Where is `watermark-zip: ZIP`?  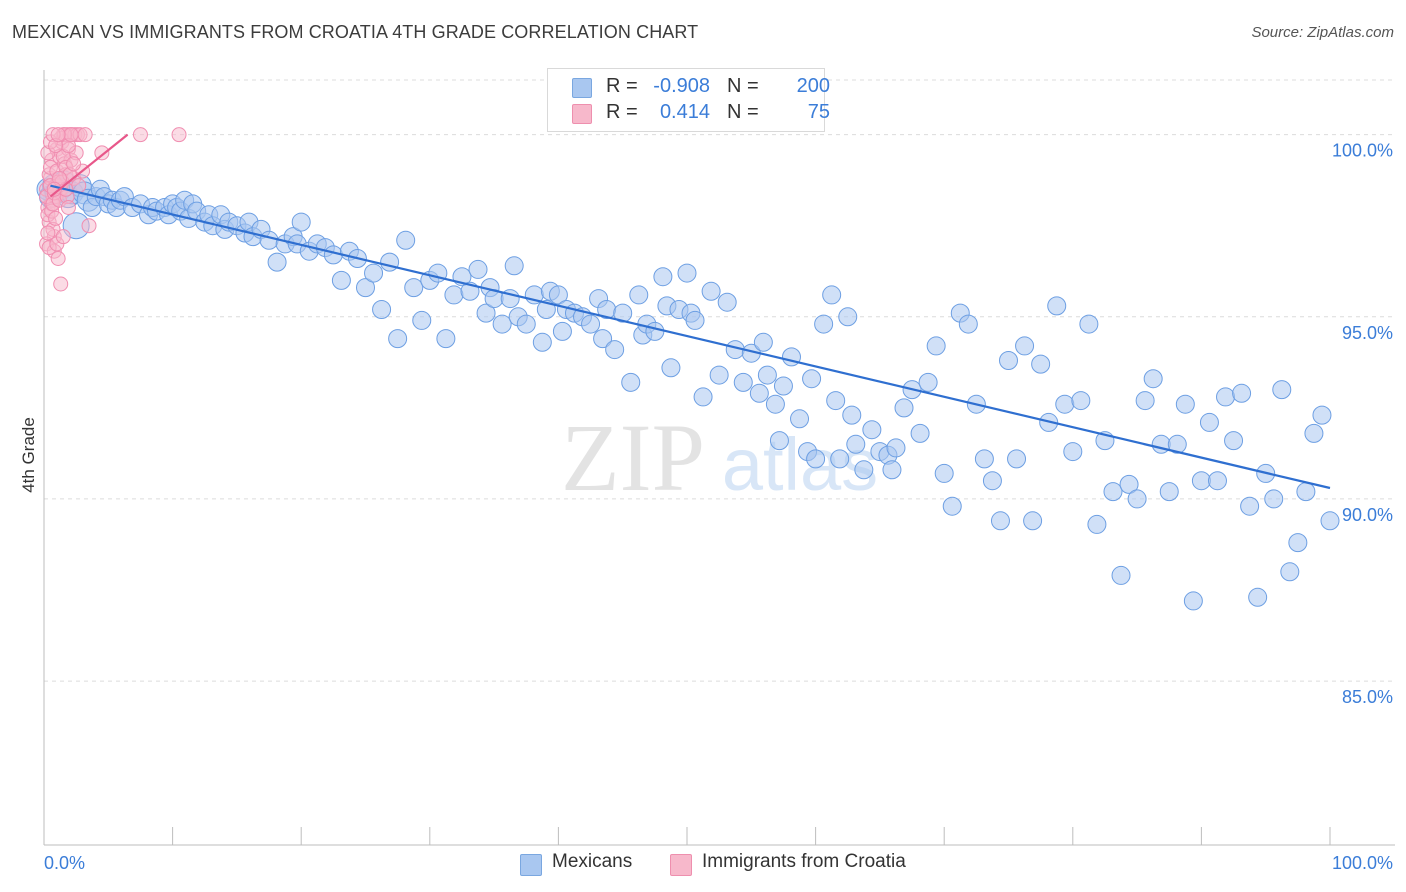
watermark-zip: ZIP is located at coordinates (633, 457).